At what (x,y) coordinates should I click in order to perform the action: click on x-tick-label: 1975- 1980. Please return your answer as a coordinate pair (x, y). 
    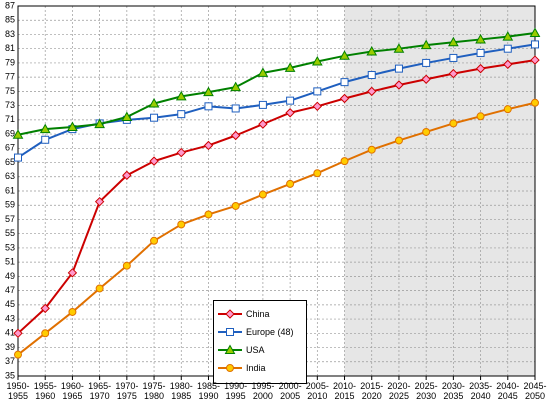
    Looking at the image, I should click on (154, 391).